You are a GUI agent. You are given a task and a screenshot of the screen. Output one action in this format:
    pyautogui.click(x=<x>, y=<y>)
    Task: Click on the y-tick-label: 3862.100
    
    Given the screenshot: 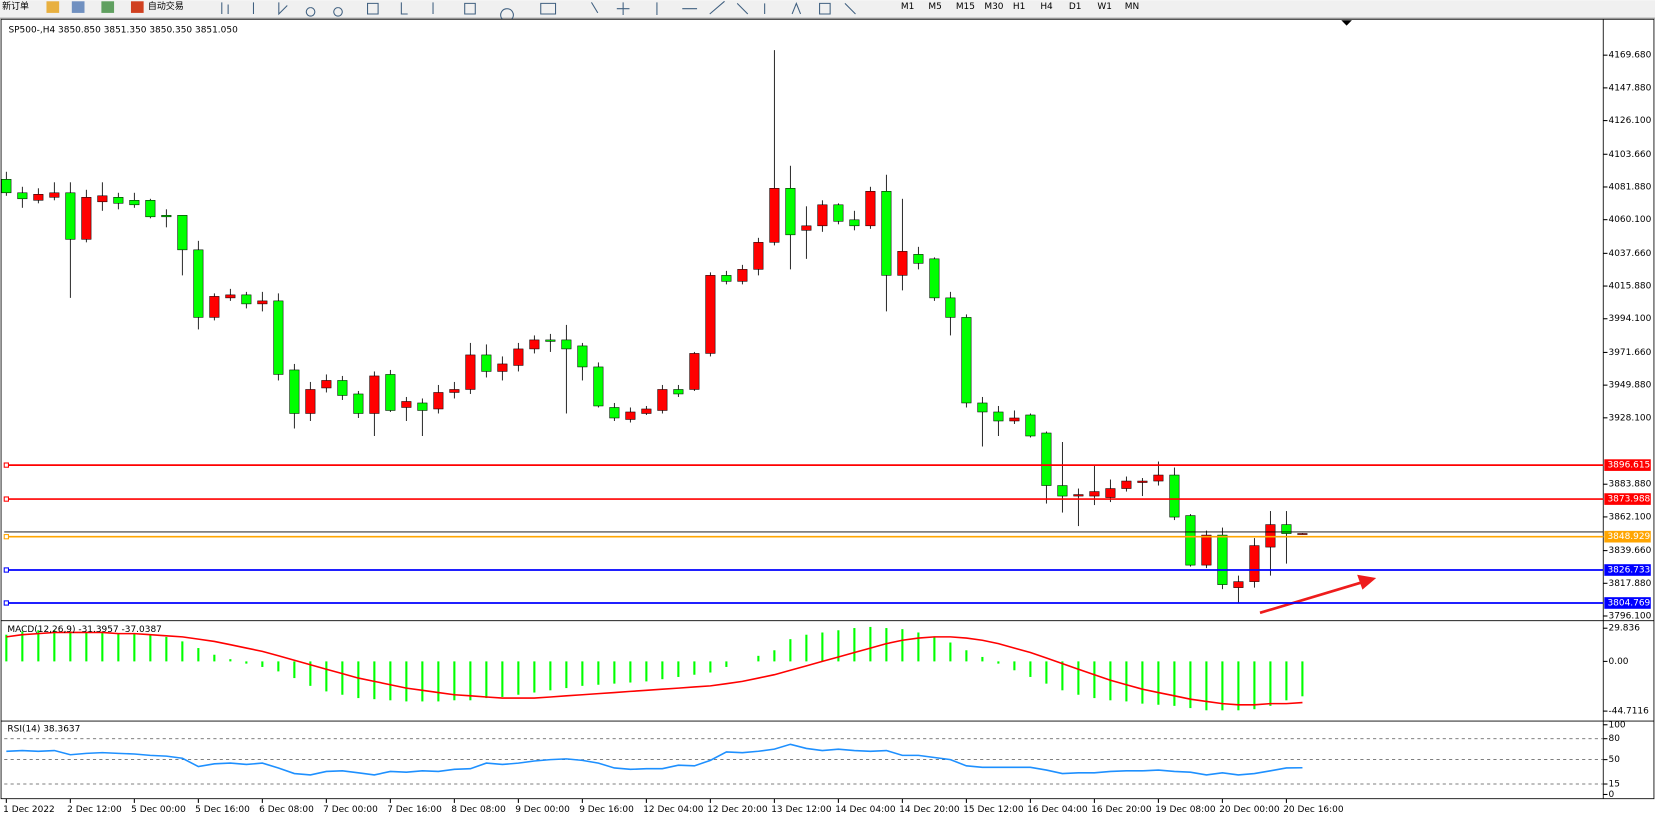 What is the action you would take?
    pyautogui.click(x=1630, y=517)
    